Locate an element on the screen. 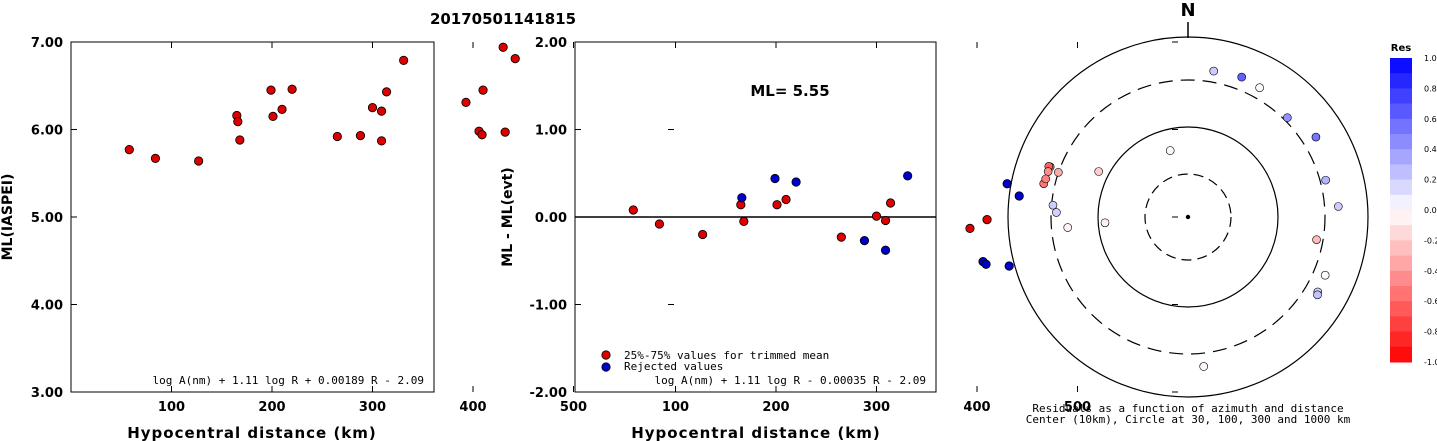 This screenshot has height=441, width=1437. y-tick-label: 6.00 is located at coordinates (47, 131).